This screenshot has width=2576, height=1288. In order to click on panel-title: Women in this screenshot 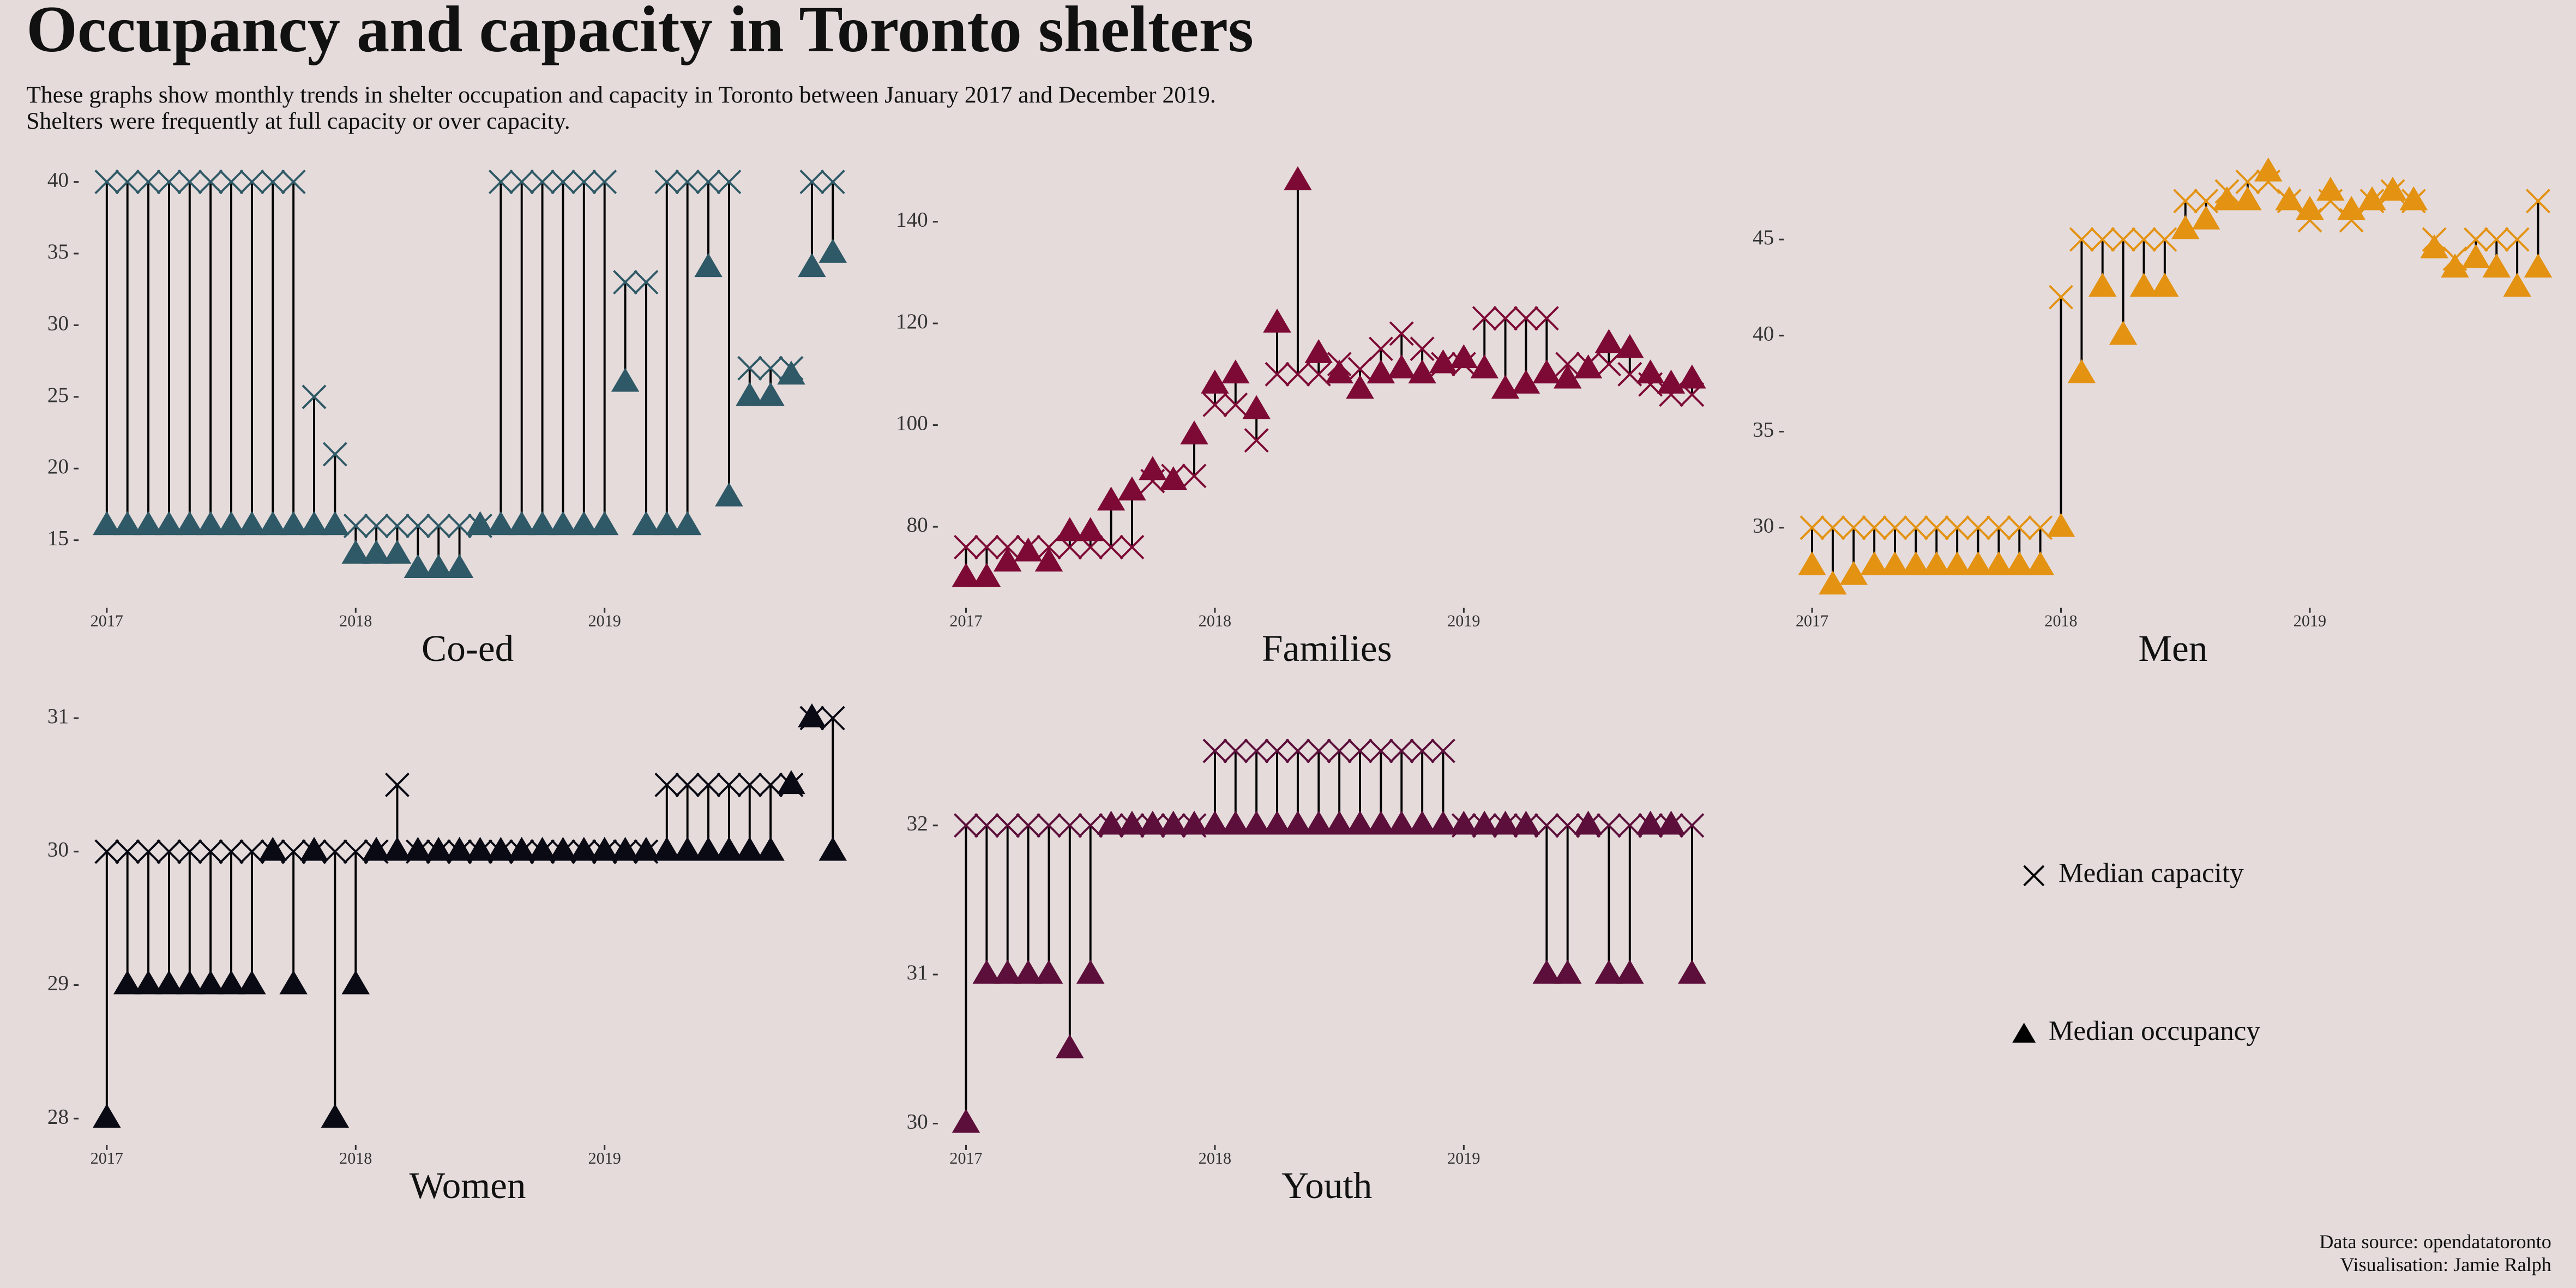, I will do `click(468, 1185)`.